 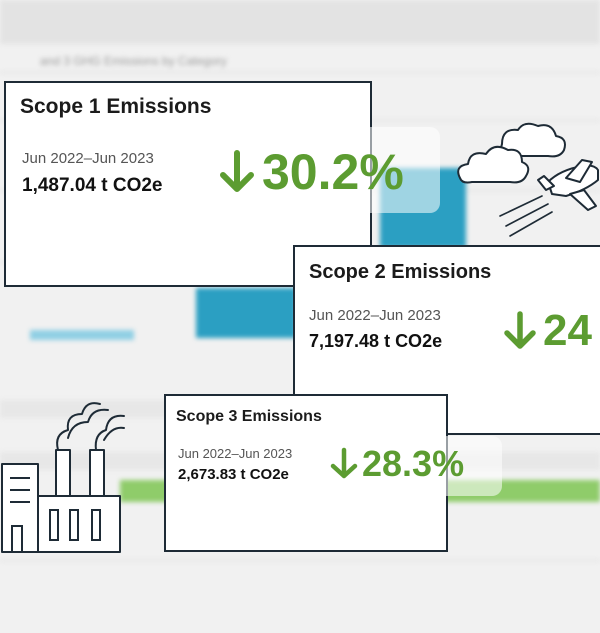 I want to click on airplane-icon, so click(x=549, y=198).